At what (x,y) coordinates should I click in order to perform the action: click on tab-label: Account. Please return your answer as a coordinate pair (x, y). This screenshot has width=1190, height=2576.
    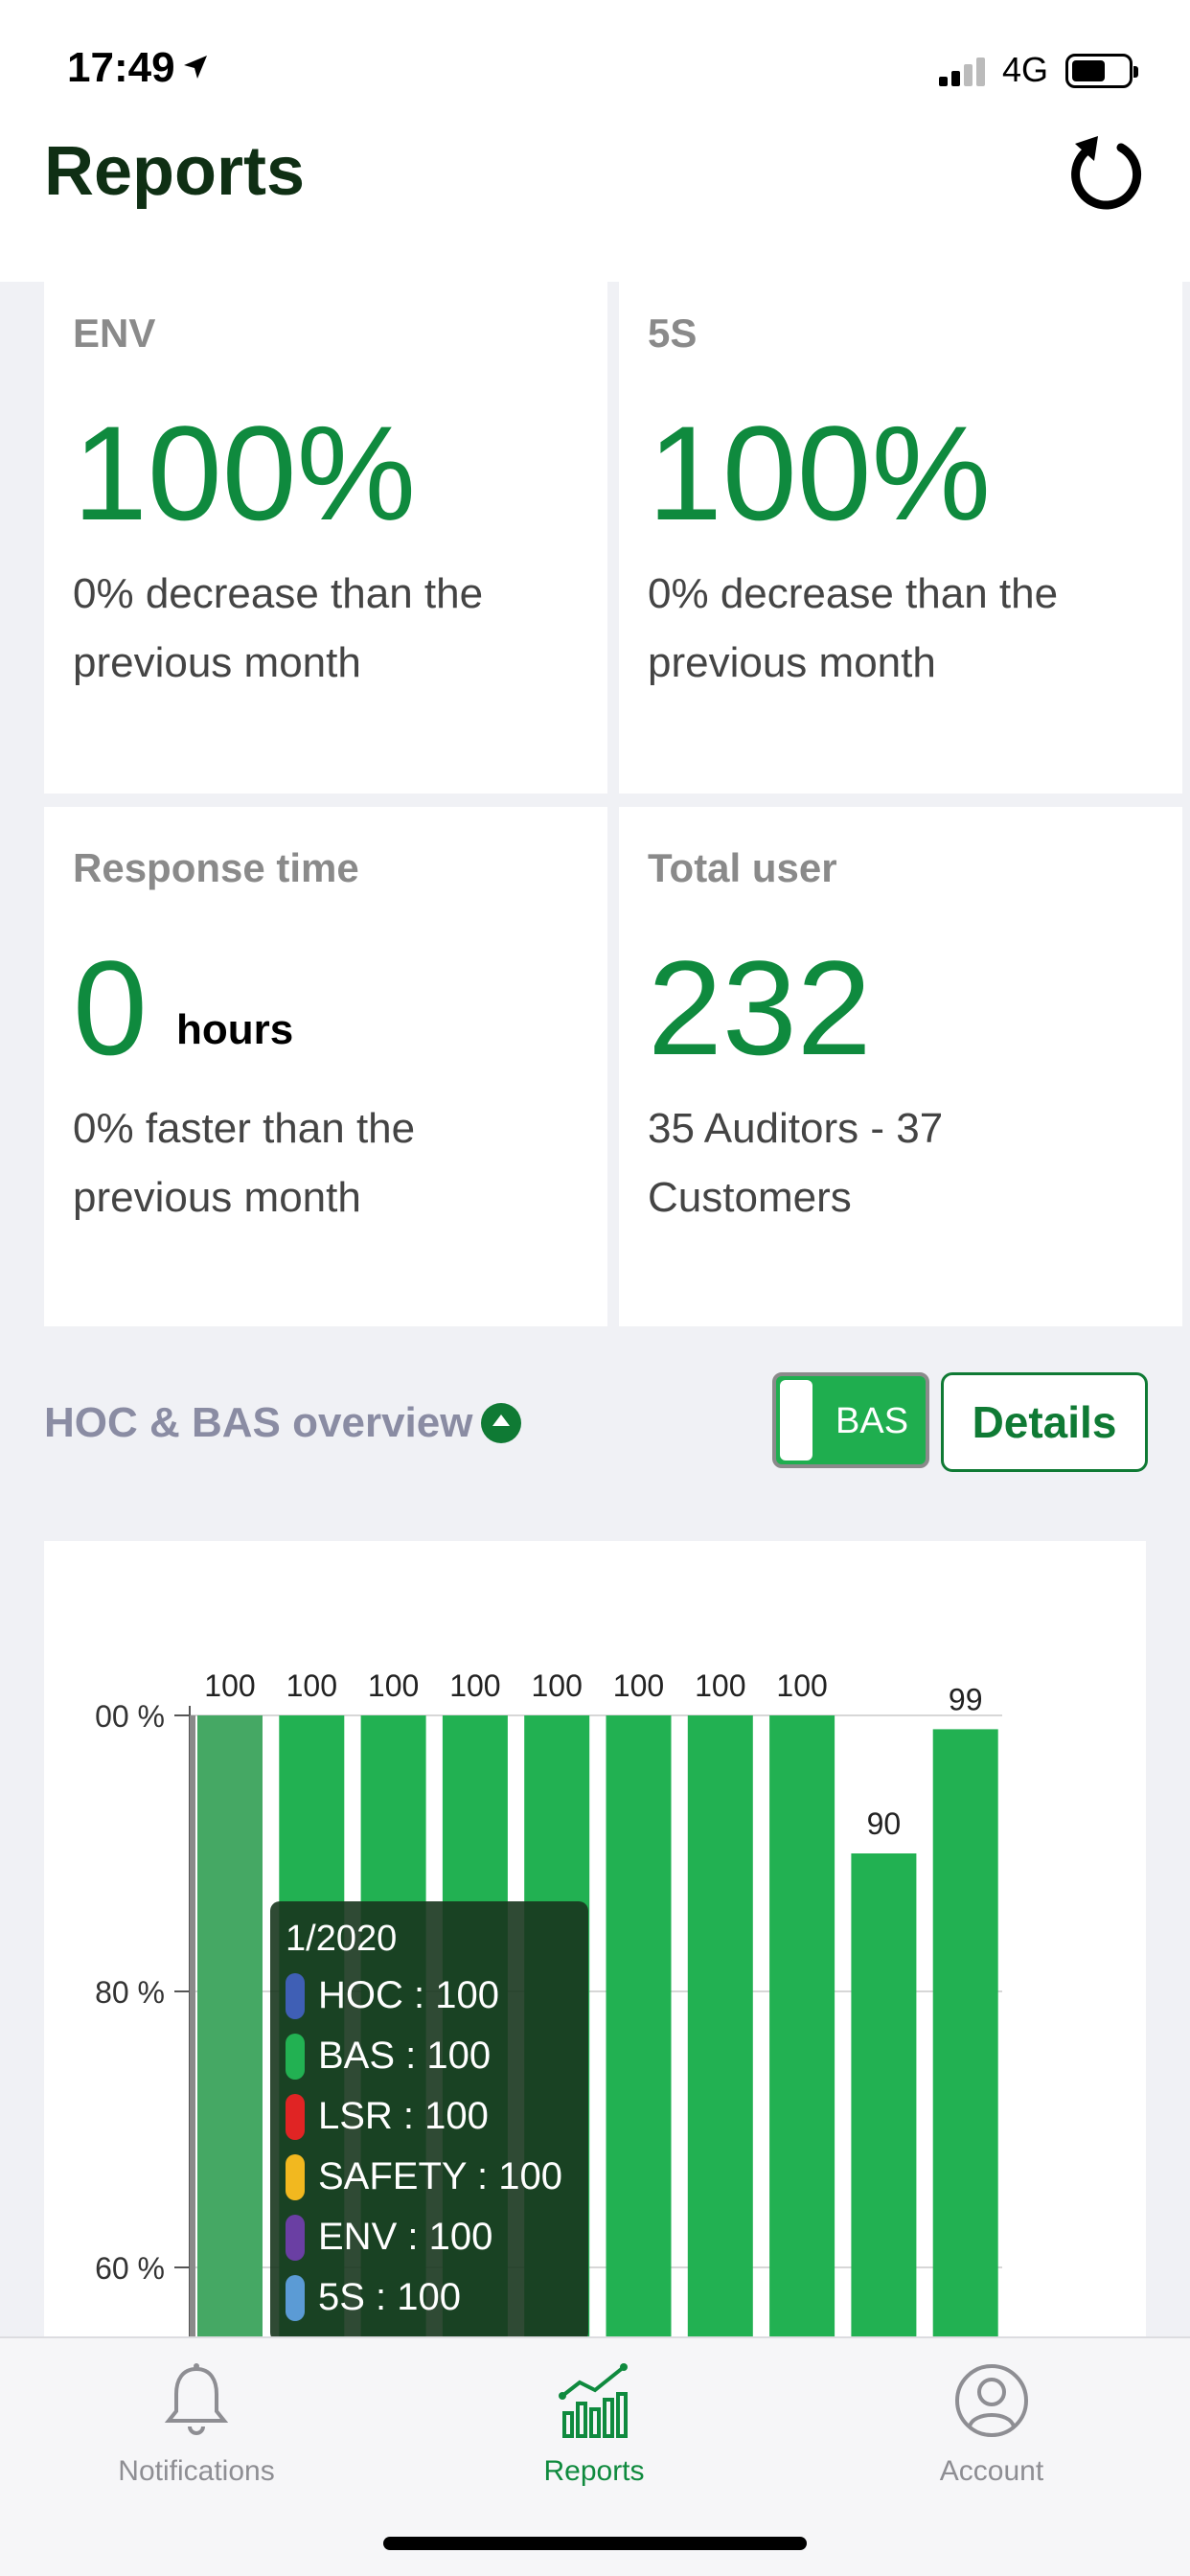
    Looking at the image, I should click on (991, 2471).